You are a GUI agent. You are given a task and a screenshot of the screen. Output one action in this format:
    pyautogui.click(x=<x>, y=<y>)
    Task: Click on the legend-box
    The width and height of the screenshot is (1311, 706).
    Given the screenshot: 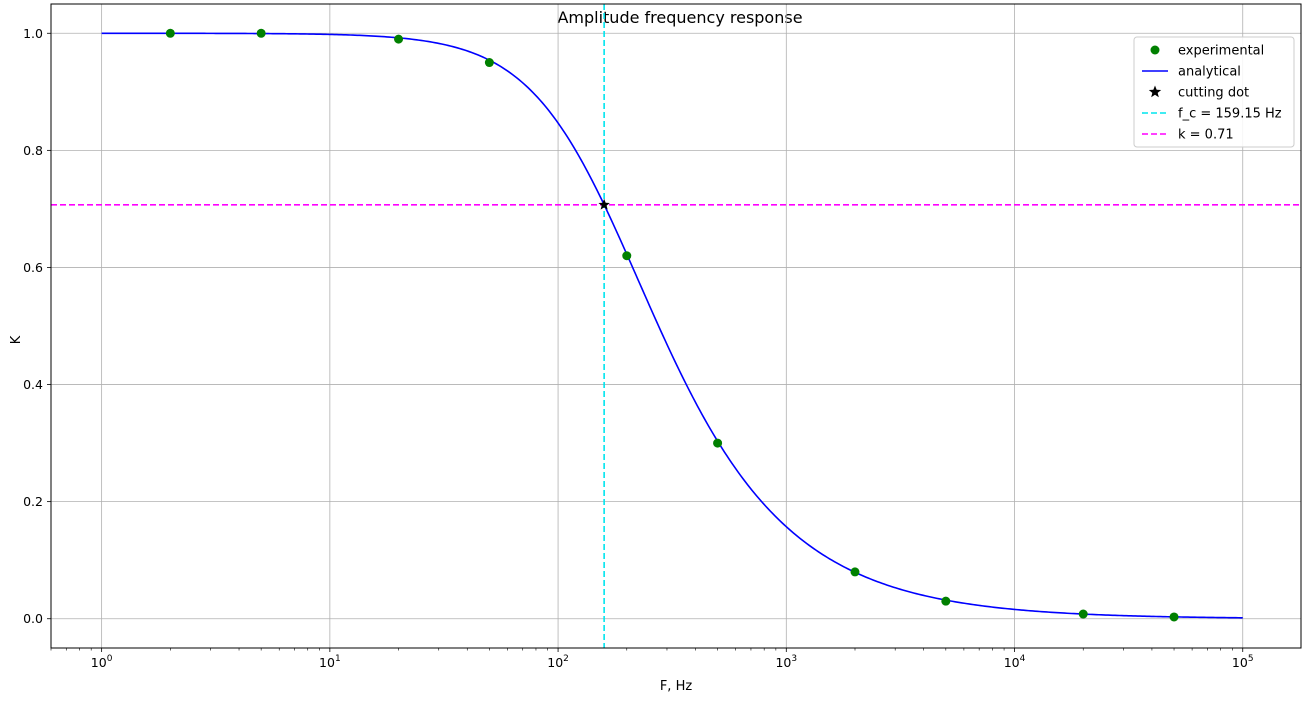 What is the action you would take?
    pyautogui.click(x=1214, y=92)
    